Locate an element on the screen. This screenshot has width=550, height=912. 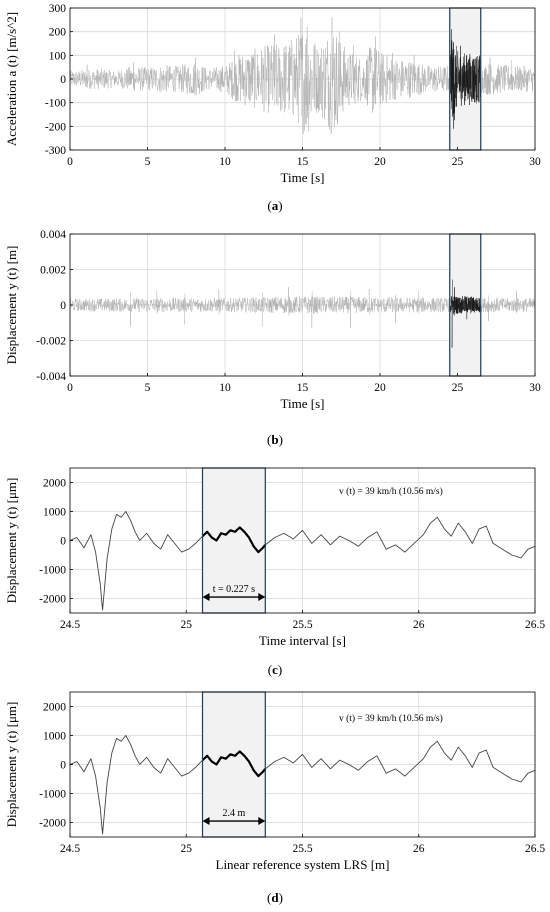
x-axis-label: Time interval [s] is located at coordinates (302, 640).